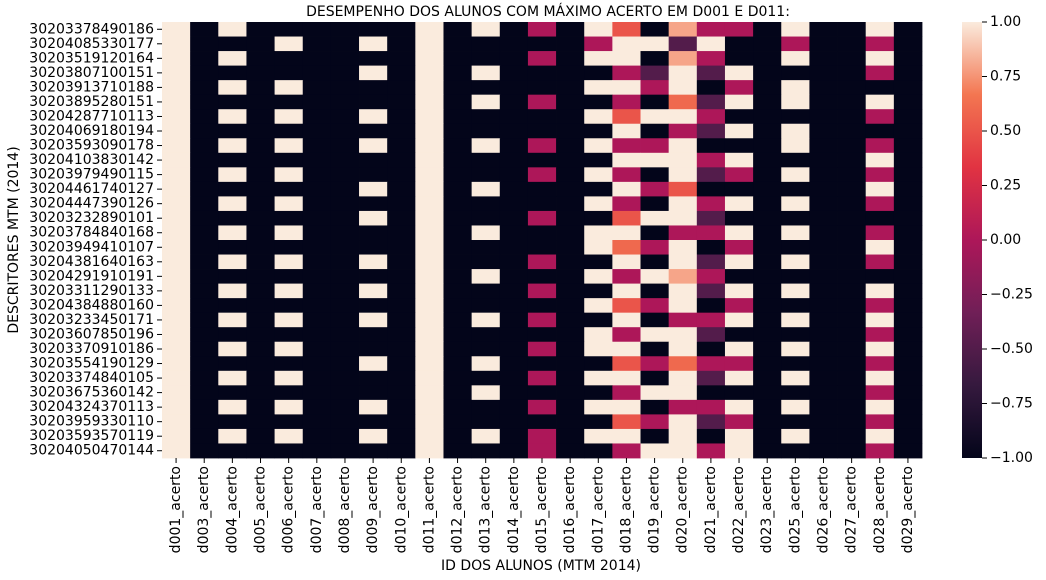 Image resolution: width=1046 pixels, height=580 pixels. I want to click on y-tick-label: 30203233450171, so click(91, 320).